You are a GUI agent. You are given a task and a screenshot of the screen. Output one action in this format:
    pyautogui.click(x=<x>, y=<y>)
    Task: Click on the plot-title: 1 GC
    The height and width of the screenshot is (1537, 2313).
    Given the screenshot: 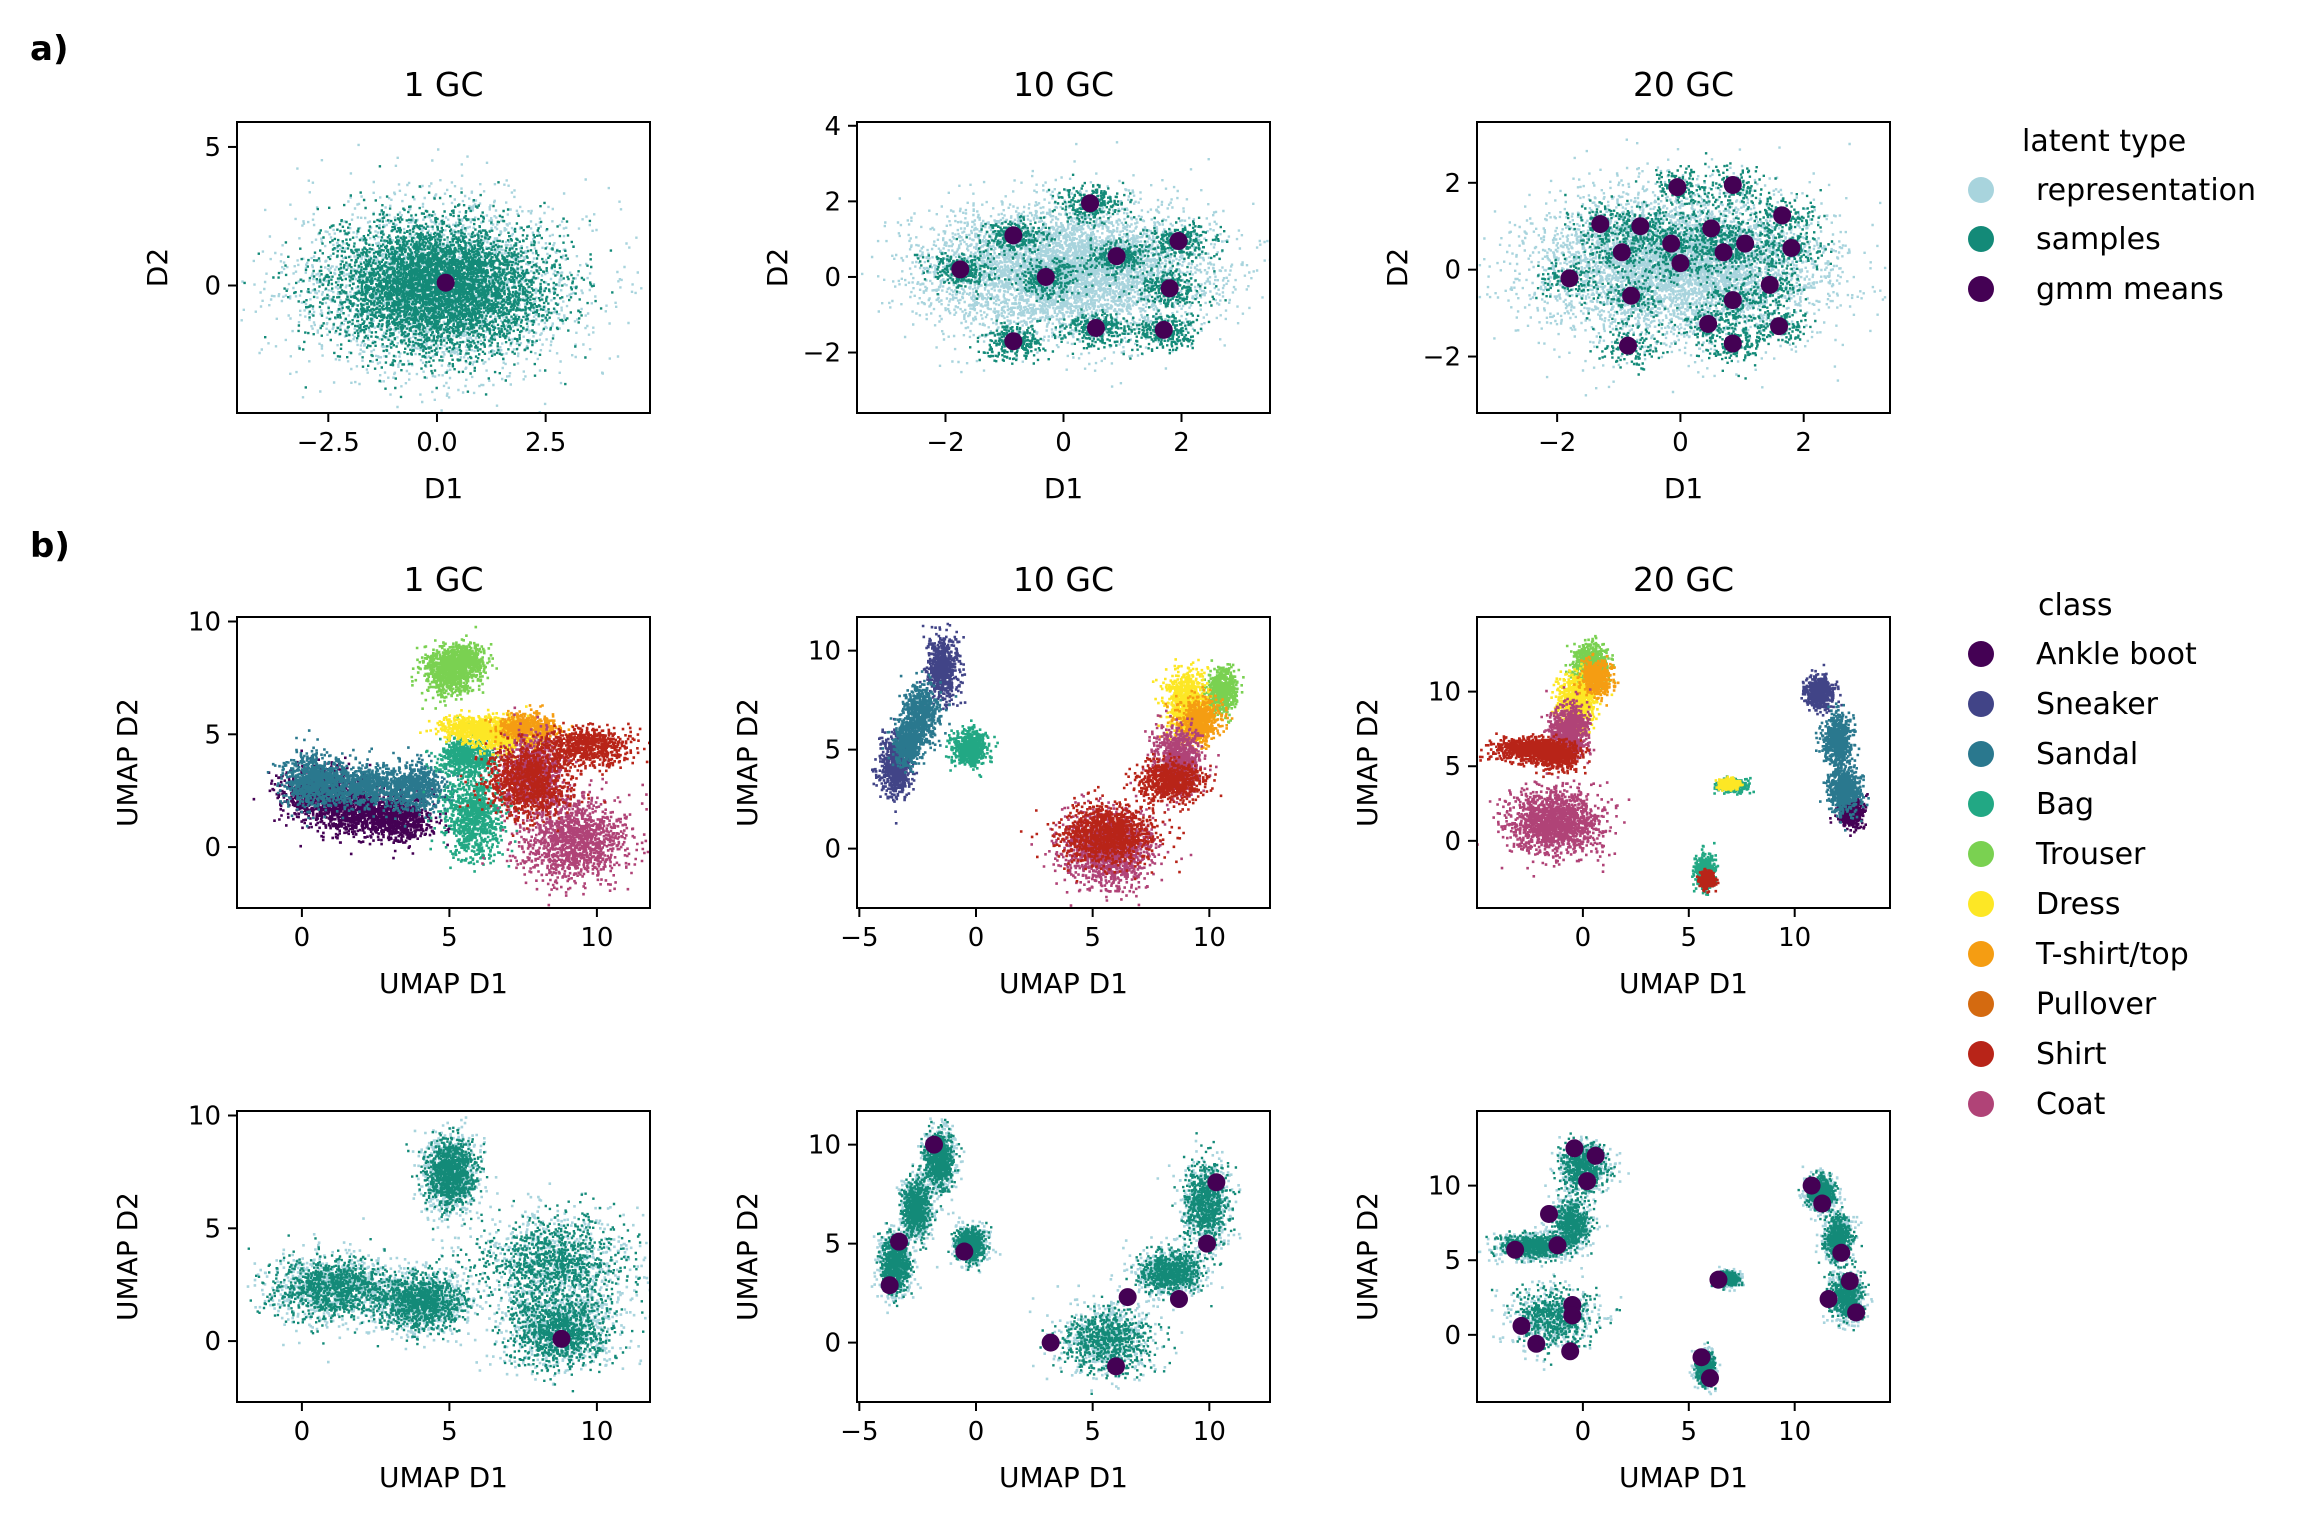 What is the action you would take?
    pyautogui.click(x=443, y=579)
    